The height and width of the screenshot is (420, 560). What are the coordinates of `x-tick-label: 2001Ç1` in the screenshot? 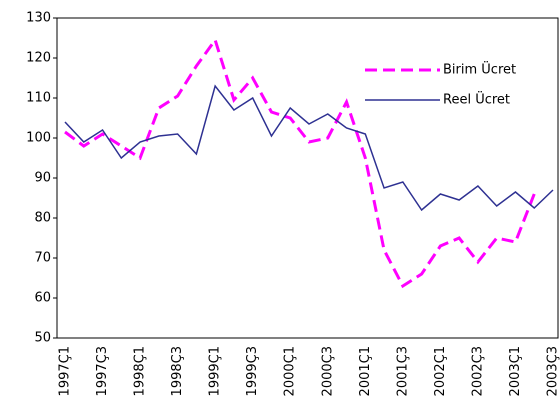 It's located at (365, 371).